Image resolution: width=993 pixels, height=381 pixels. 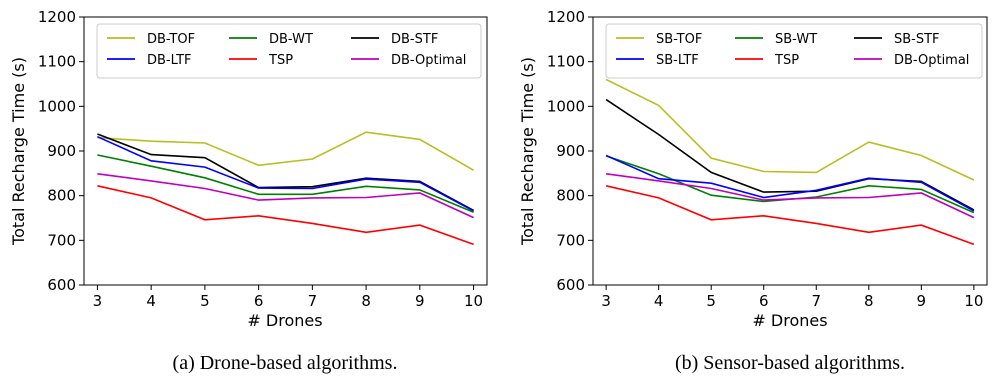 I want to click on series-line-db-tof, so click(x=285, y=151).